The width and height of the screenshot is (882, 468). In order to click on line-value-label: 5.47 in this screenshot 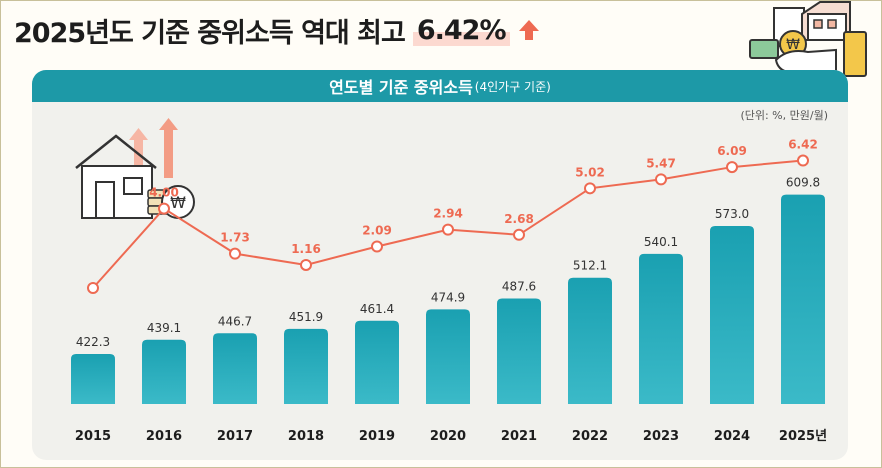, I will do `click(661, 163)`.